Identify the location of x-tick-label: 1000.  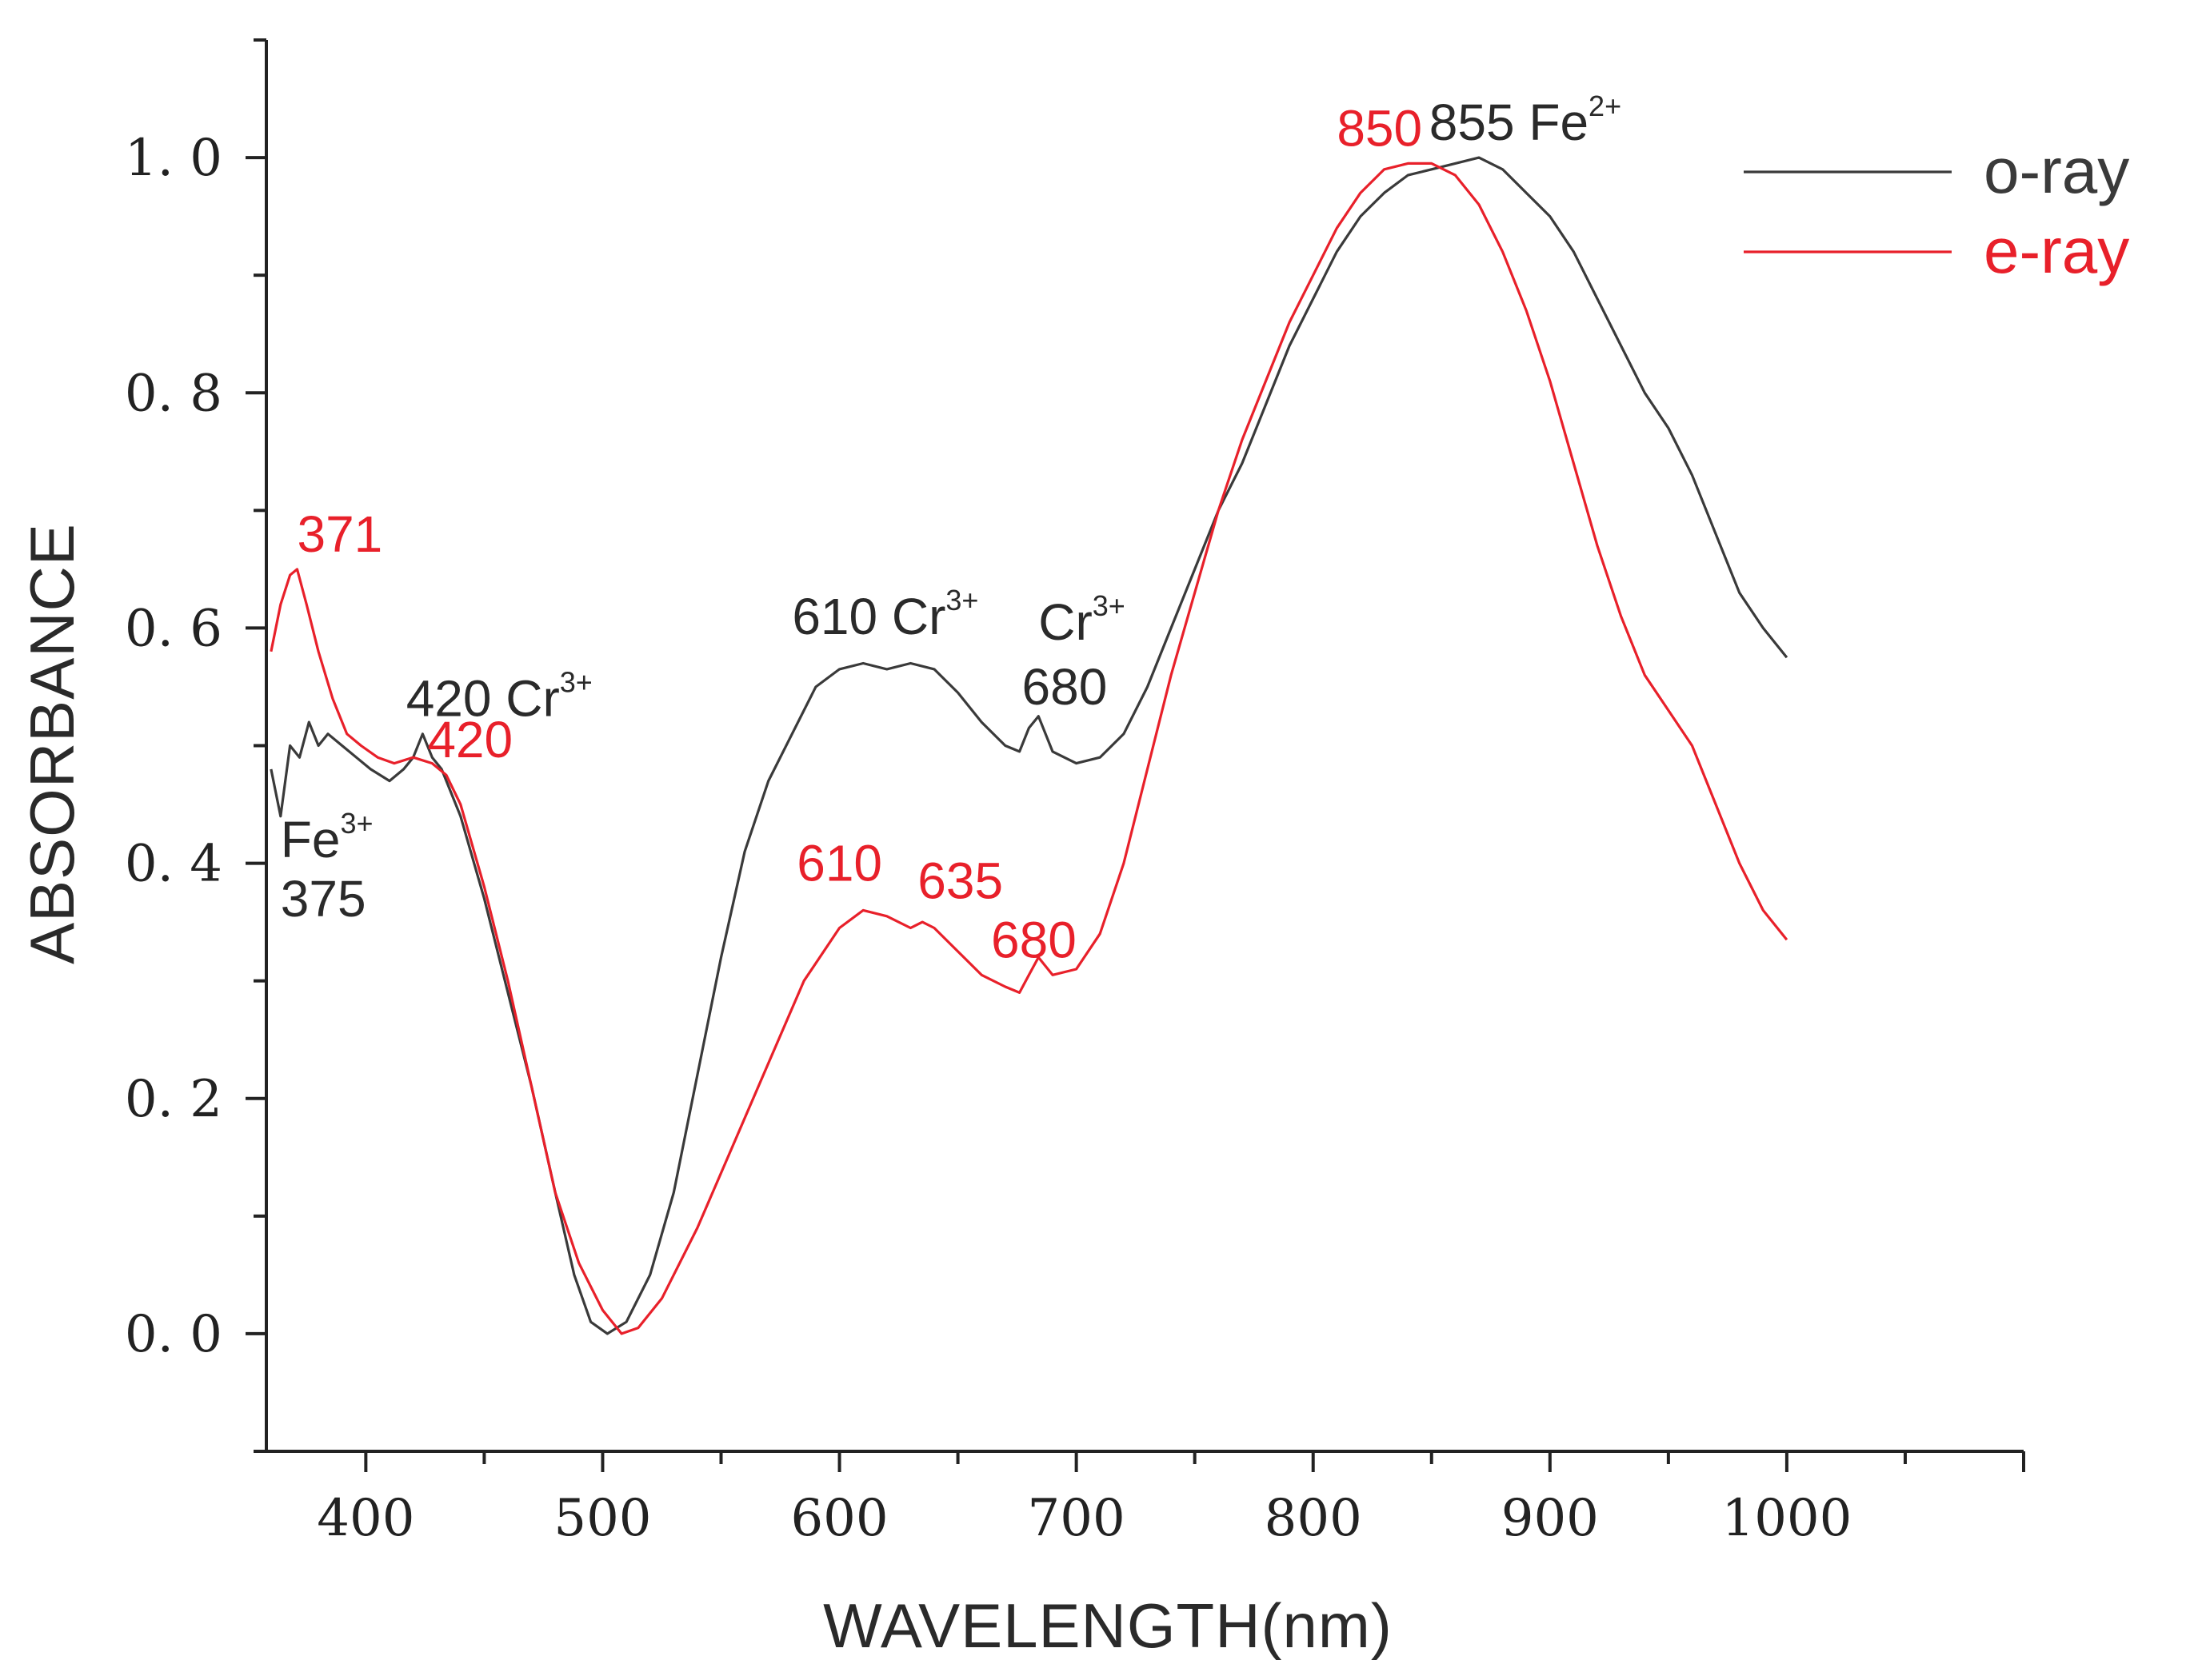
(1786, 1519).